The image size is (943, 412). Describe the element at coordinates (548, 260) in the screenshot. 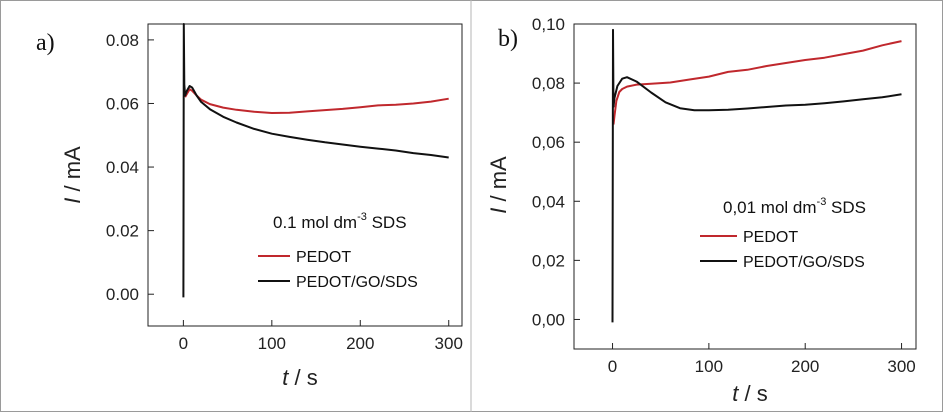

I see `panel-b-ytick-label-1: 0,02` at that location.